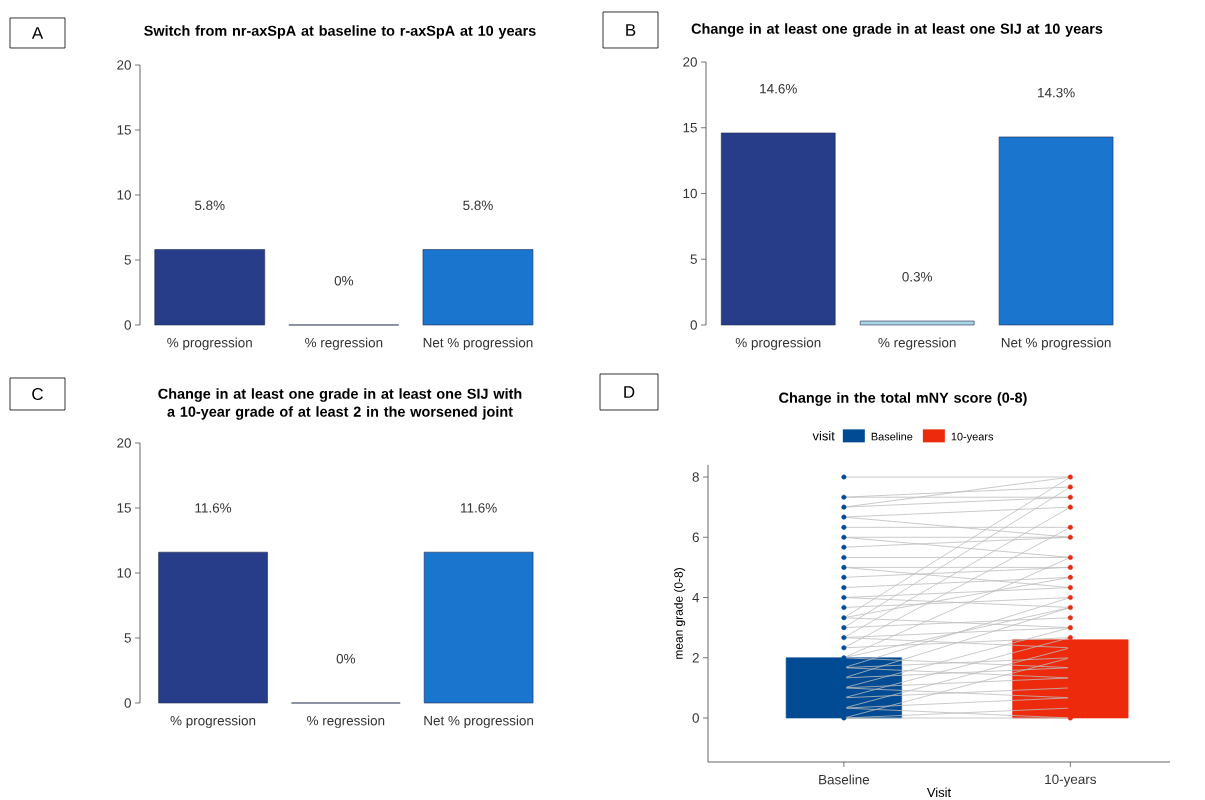 This screenshot has height=800, width=1205. I want to click on chart-title: Change in the total mNY score (0-8), so click(903, 399).